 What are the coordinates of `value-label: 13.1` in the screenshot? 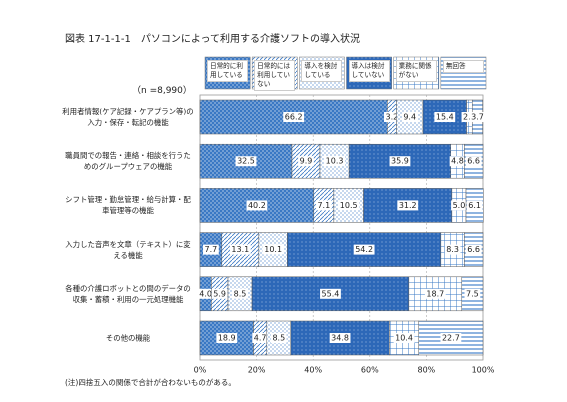 It's located at (240, 249).